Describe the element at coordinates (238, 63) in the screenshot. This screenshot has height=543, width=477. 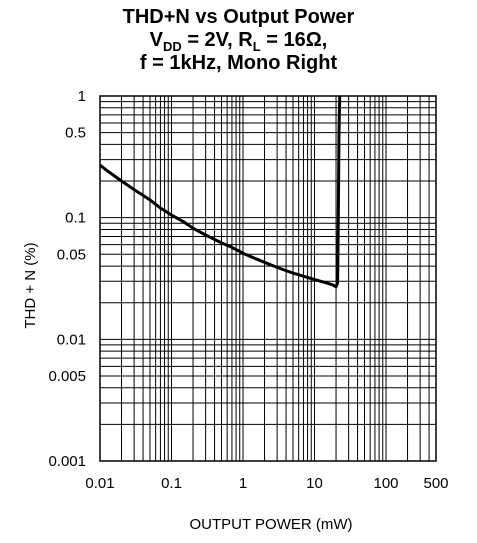
I see `chart-title-line3: f = 1kHz, Mono Right` at that location.